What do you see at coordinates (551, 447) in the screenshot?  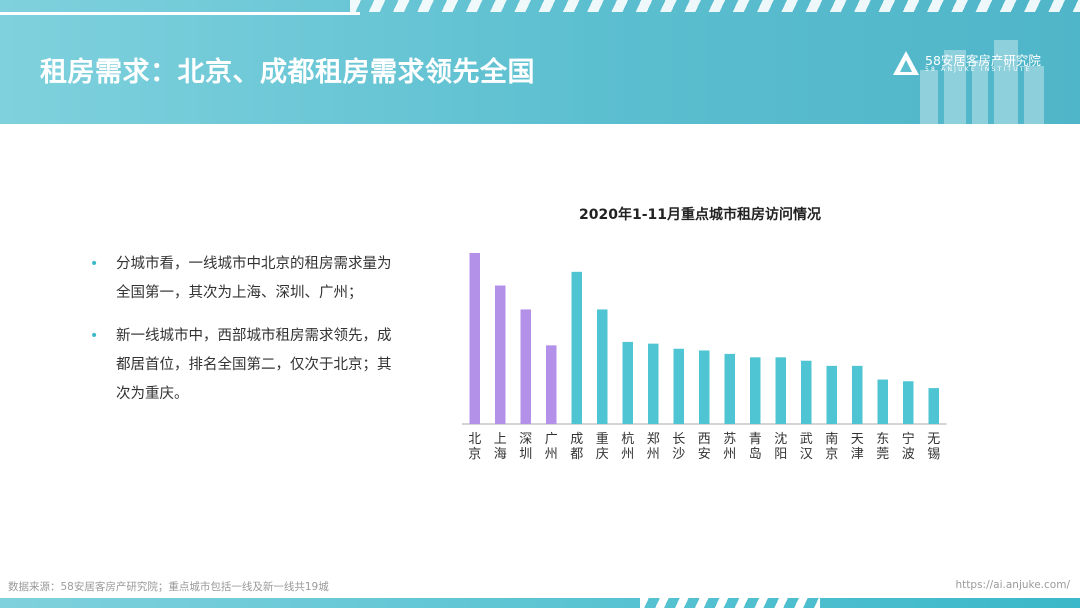 I see `x-tick-label: 广州` at bounding box center [551, 447].